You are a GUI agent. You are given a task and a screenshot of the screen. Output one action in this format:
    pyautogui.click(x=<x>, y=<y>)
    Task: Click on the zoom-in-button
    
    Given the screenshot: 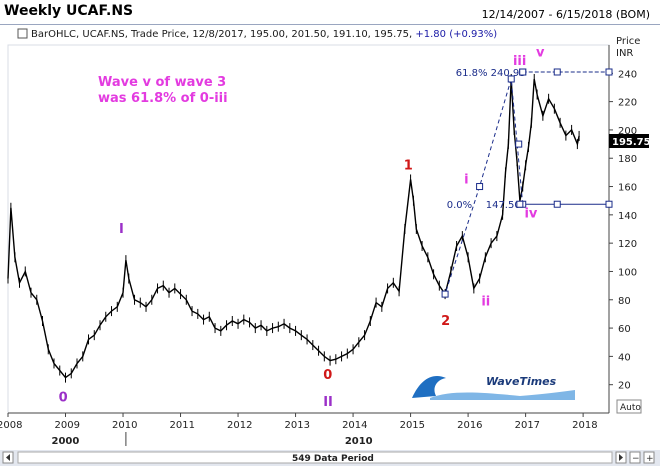 What is the action you would take?
    pyautogui.click(x=649, y=457)
    